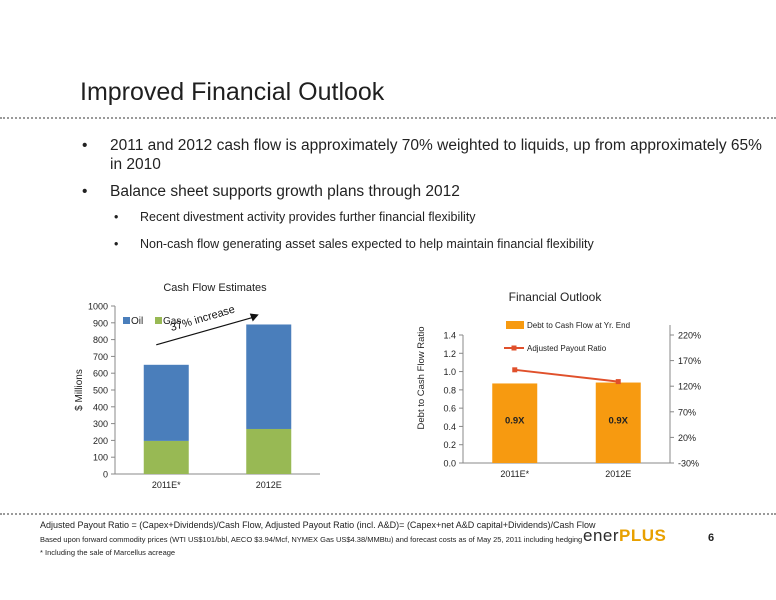  What do you see at coordinates (566, 375) in the screenshot?
I see `payout-ratio-line` at bounding box center [566, 375].